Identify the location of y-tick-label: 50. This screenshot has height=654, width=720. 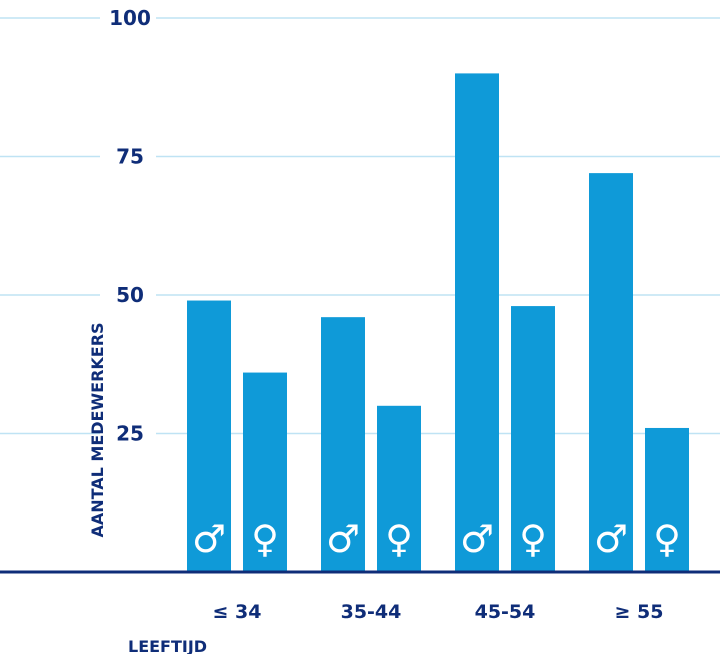
(130, 295).